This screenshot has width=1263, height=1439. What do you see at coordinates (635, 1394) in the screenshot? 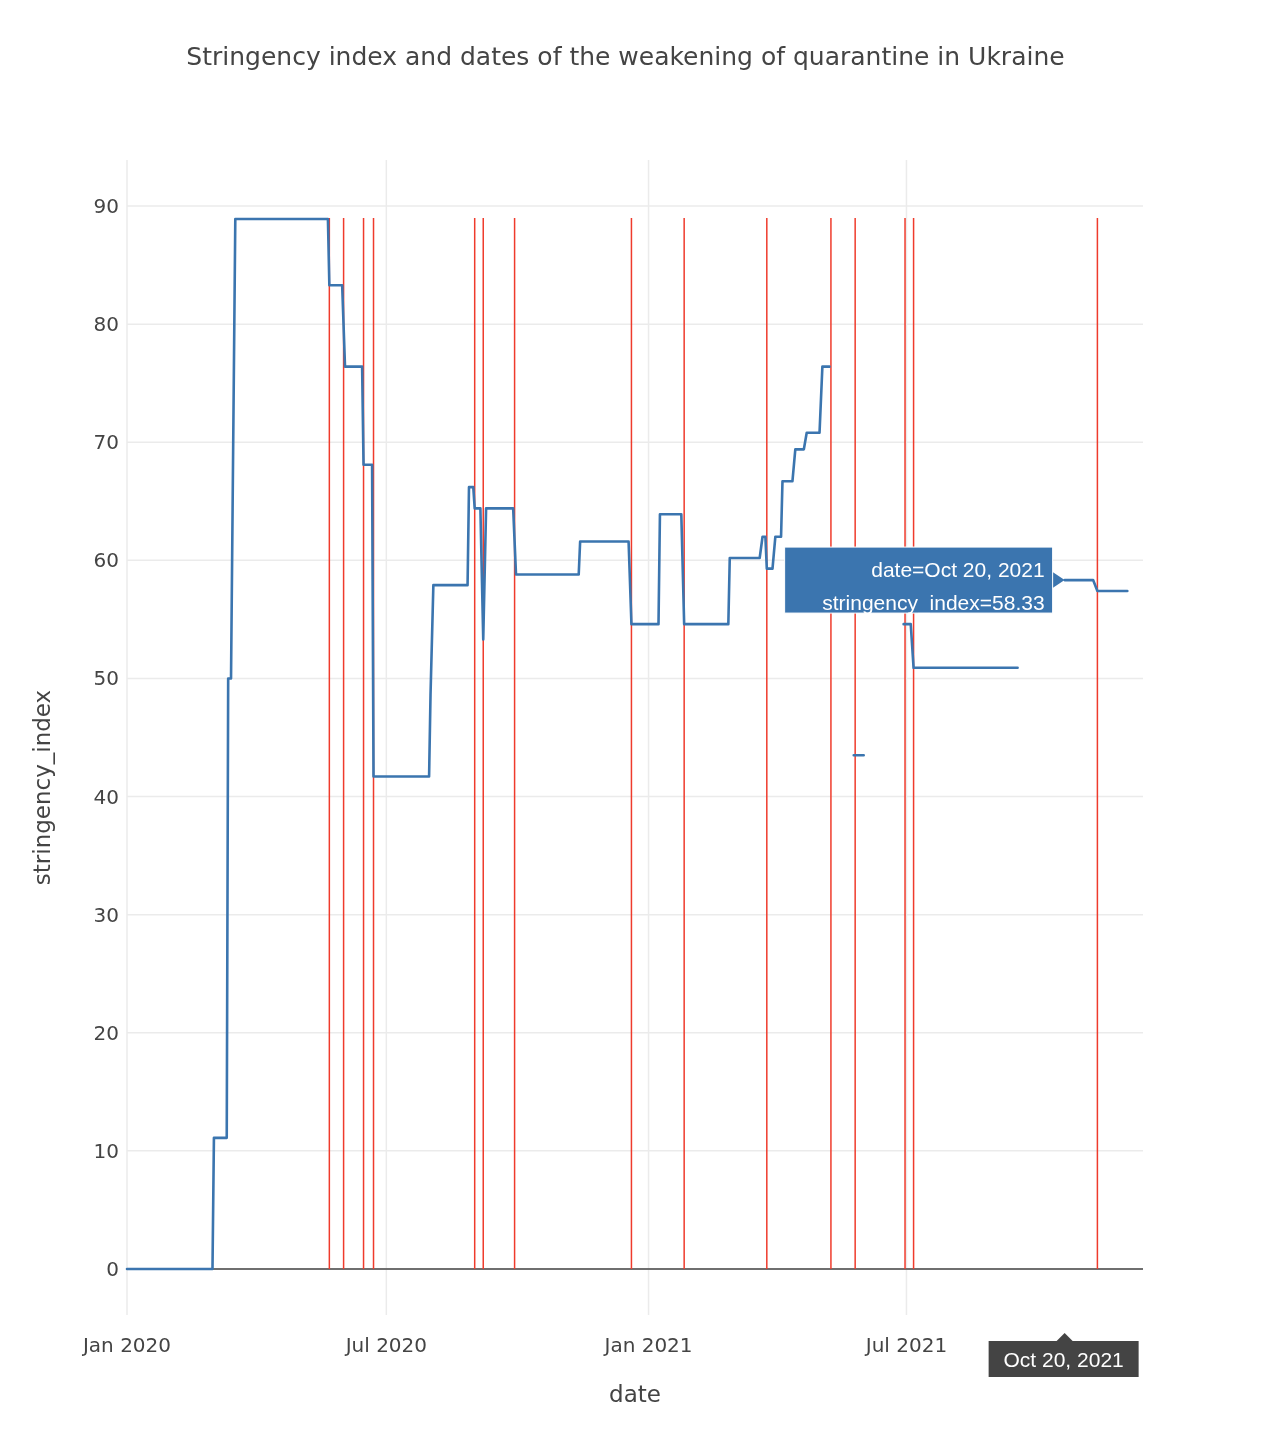
I see `x-axis-title: date` at bounding box center [635, 1394].